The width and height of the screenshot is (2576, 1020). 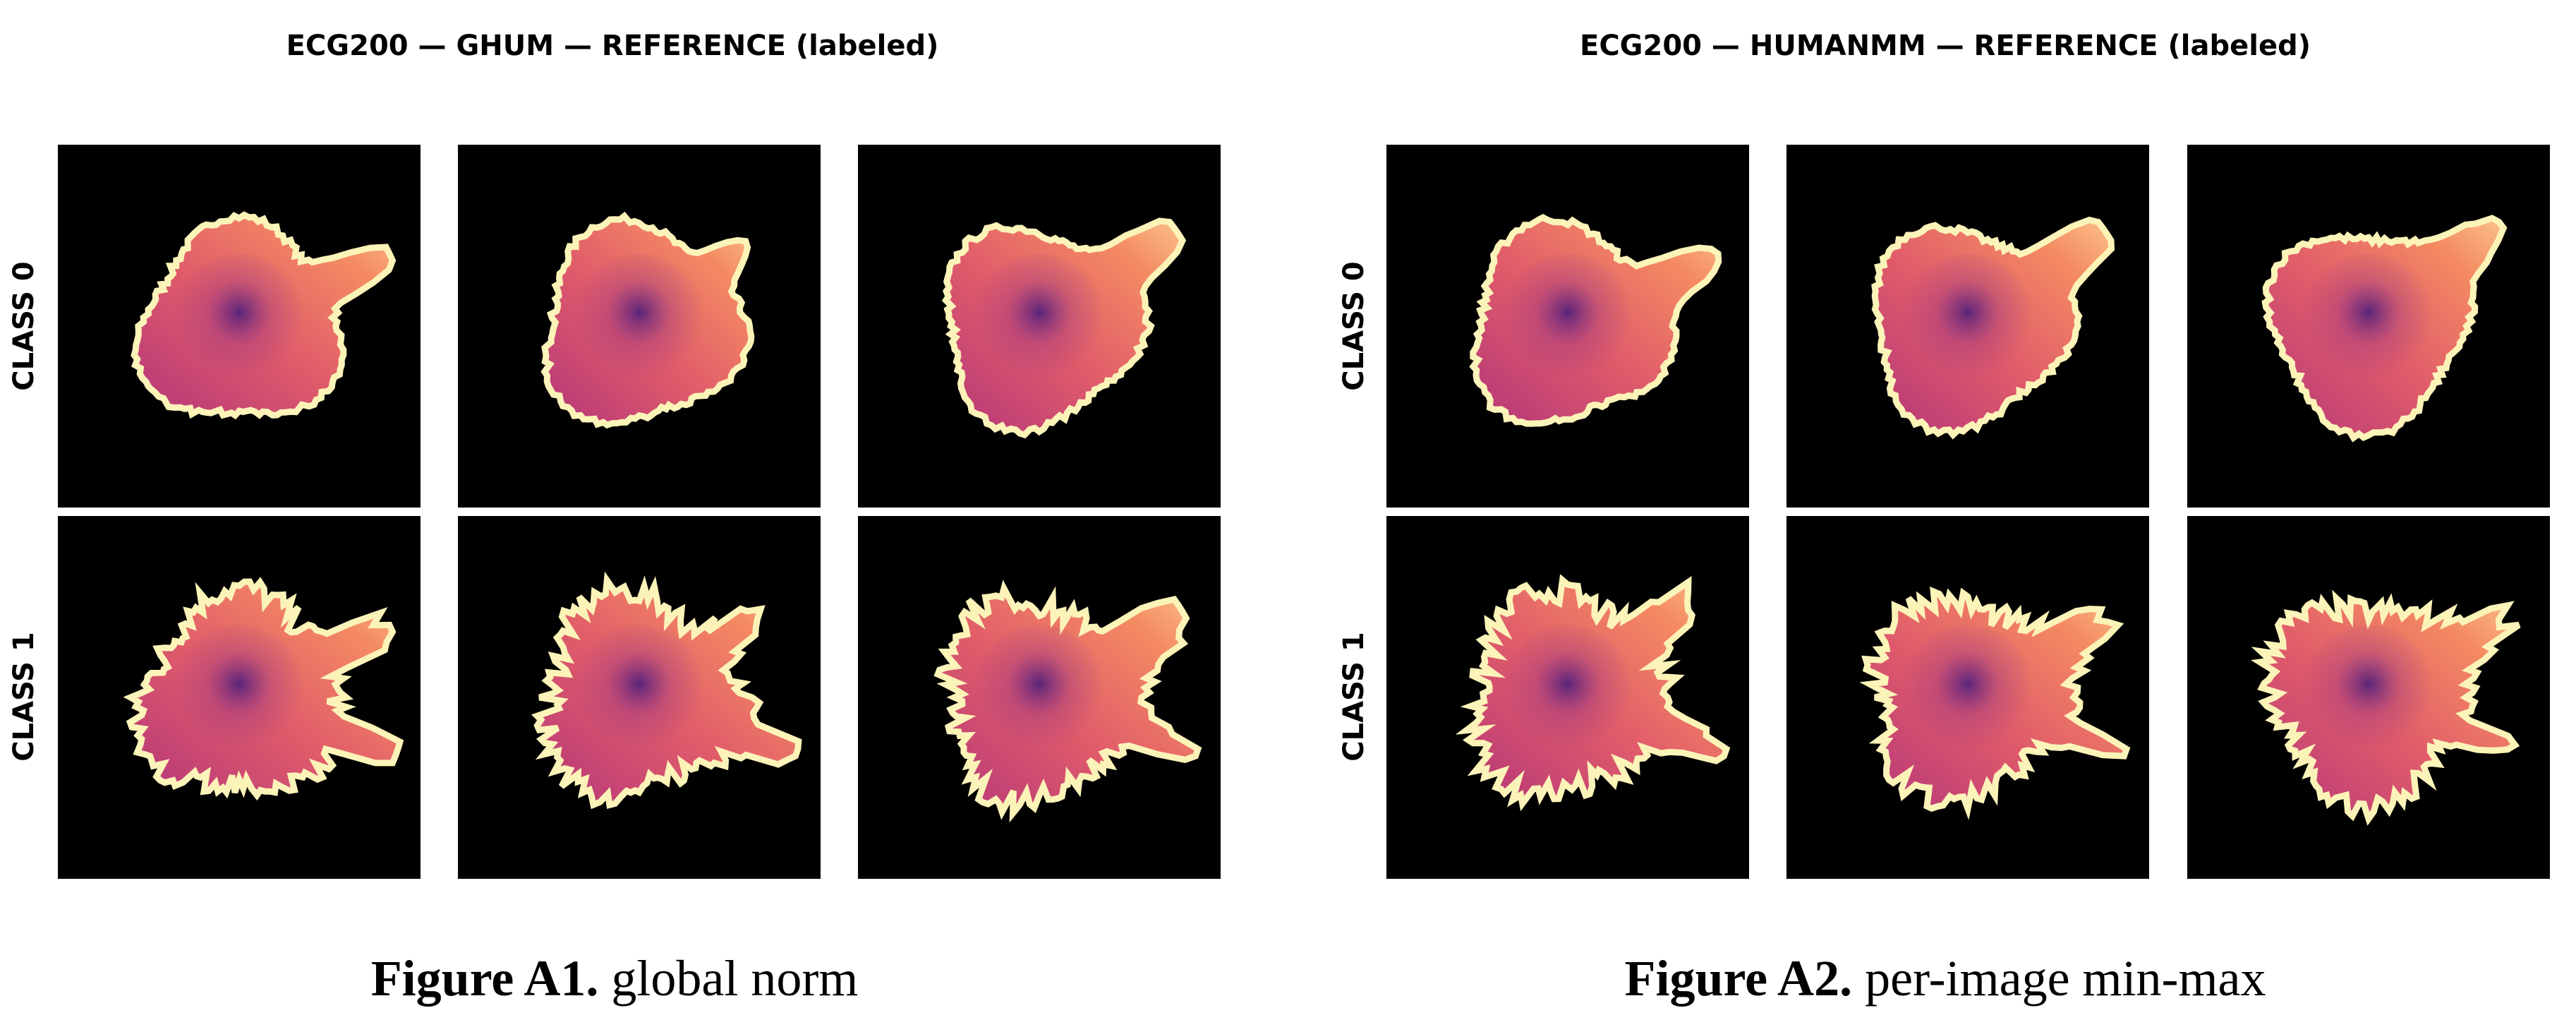 I want to click on caption: Figure A2. per-image min-max, so click(x=1945, y=979).